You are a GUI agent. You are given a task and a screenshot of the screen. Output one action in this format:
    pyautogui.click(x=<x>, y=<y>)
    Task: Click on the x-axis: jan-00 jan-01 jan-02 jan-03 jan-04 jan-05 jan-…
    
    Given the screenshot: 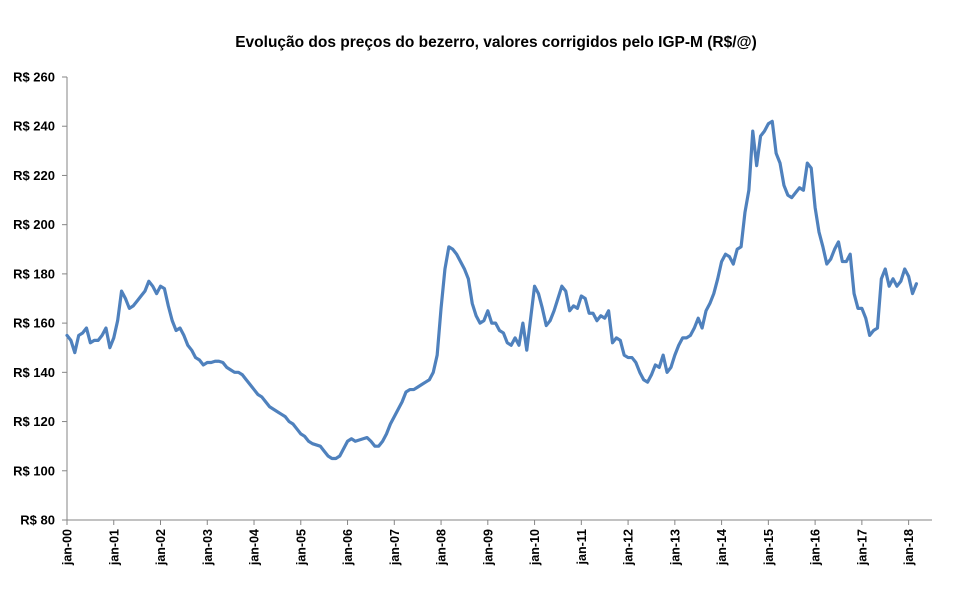 What is the action you would take?
    pyautogui.click(x=496, y=542)
    